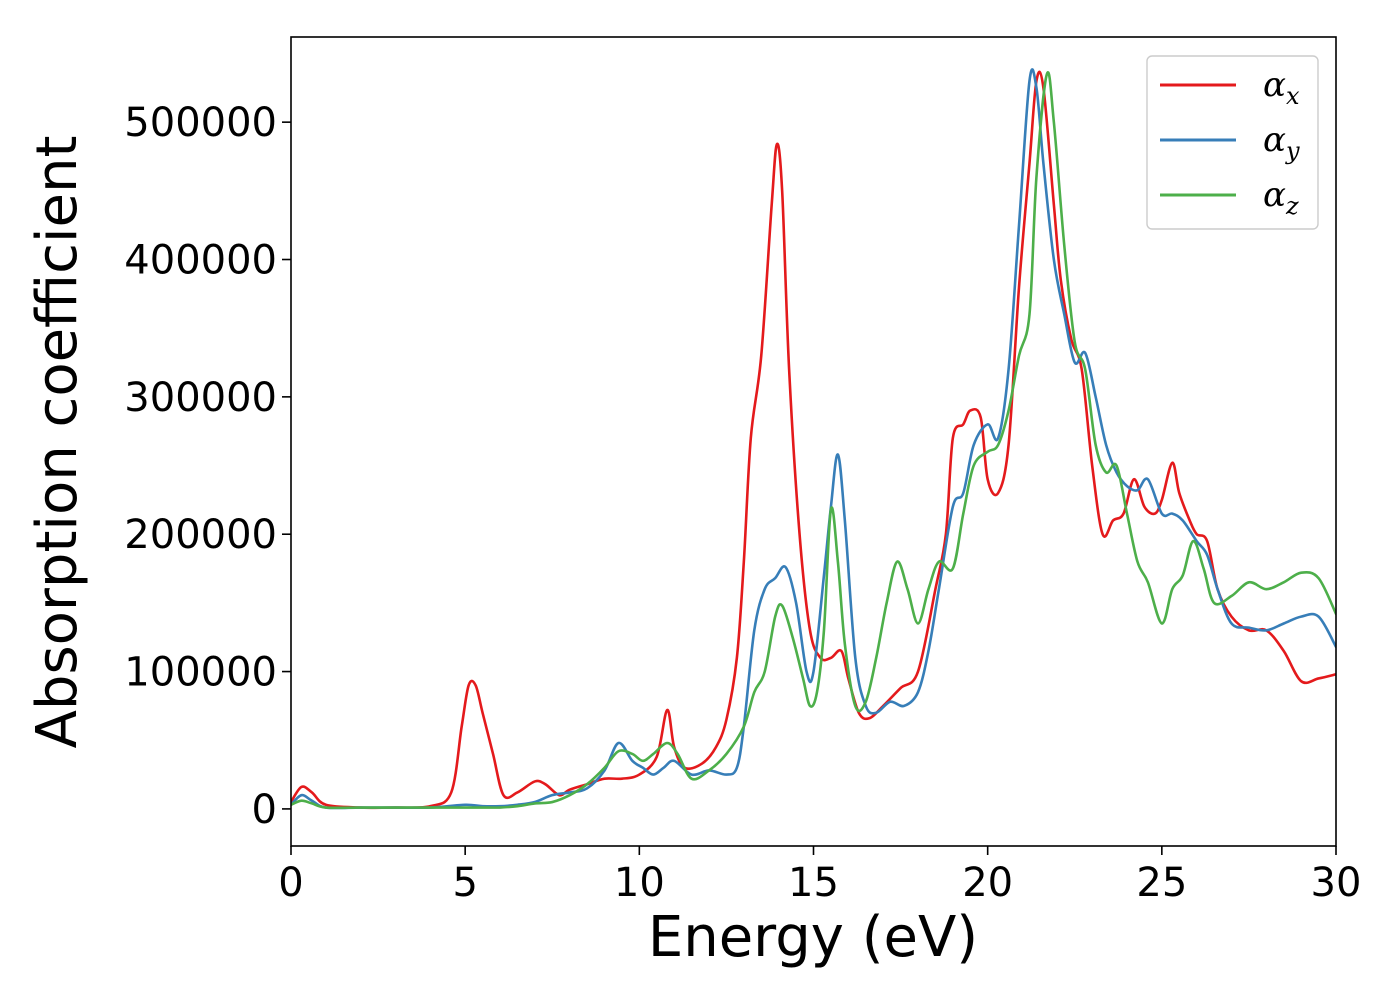 Image resolution: width=1400 pixels, height=1000 pixels. What do you see at coordinates (200, 261) in the screenshot?
I see `y-tick-label: 400000` at bounding box center [200, 261].